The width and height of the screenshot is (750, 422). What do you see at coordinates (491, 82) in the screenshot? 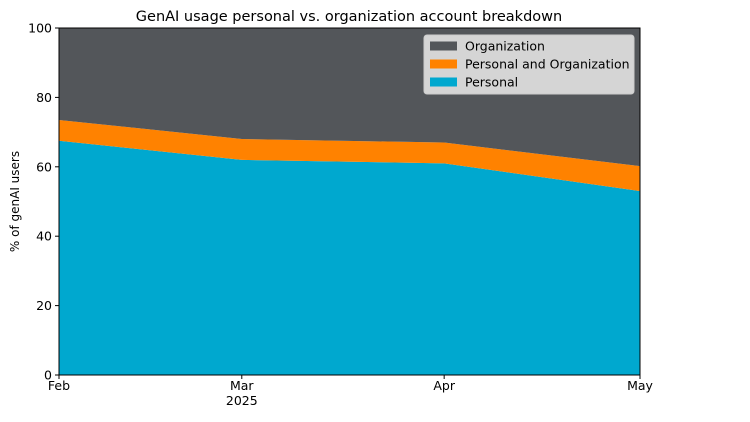
I see `legend-label-personal: Personal` at bounding box center [491, 82].